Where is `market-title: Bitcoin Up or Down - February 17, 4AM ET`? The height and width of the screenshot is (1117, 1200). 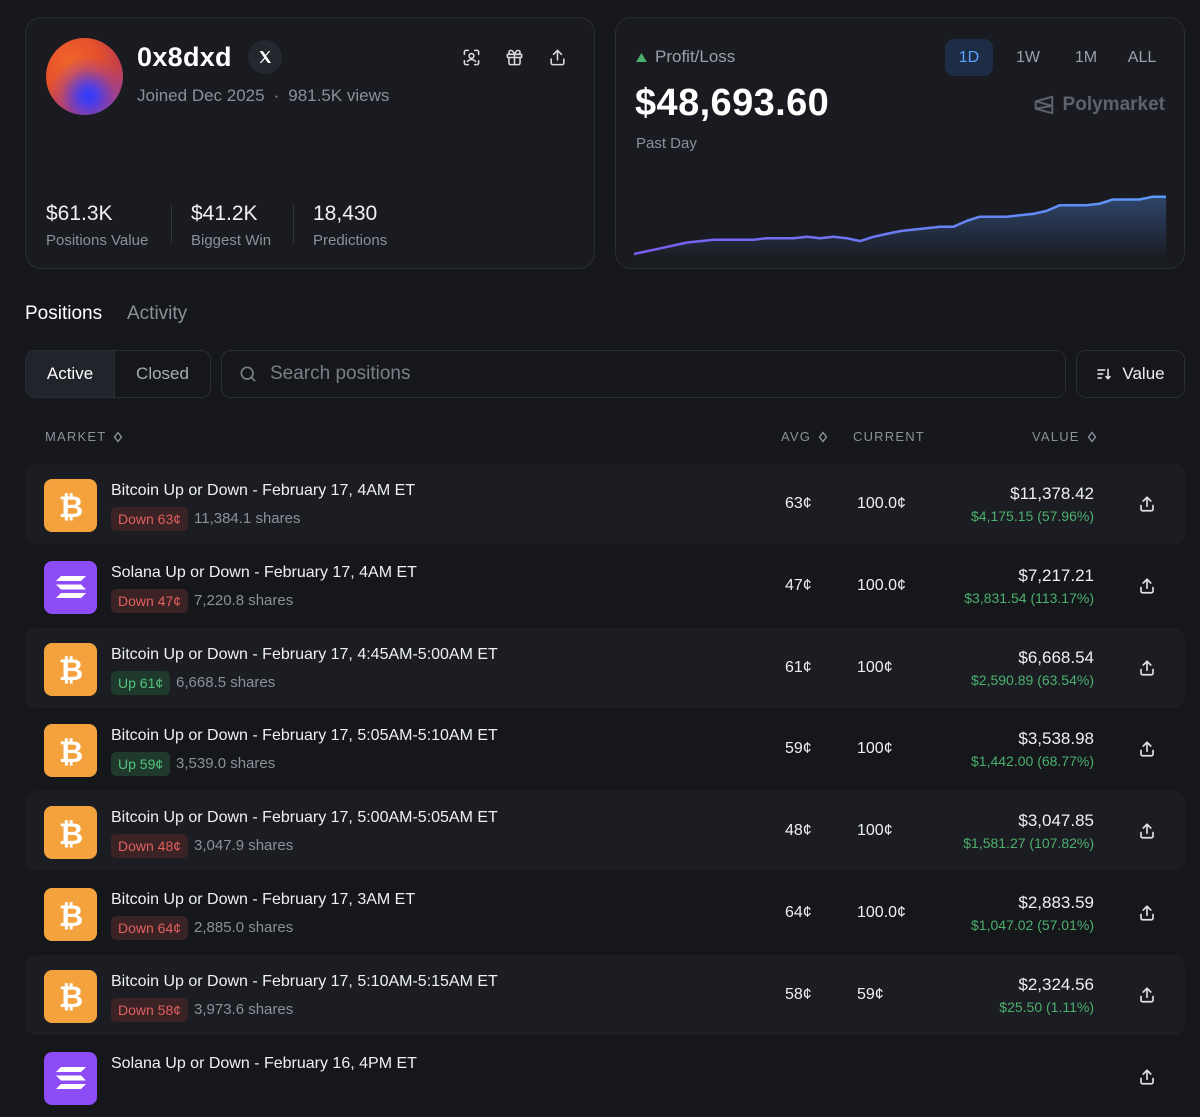
market-title: Bitcoin Up or Down - February 17, 4AM ET is located at coordinates (263, 490).